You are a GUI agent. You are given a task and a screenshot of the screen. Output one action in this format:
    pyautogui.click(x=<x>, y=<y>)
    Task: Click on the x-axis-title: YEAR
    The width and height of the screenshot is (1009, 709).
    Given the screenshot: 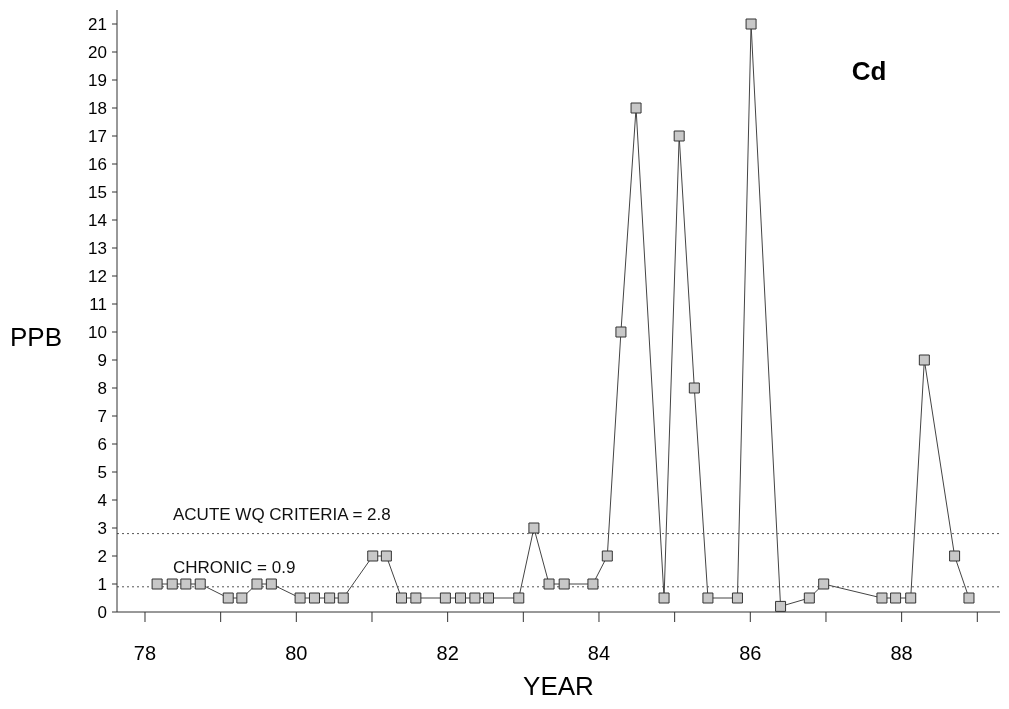 What is the action you would take?
    pyautogui.click(x=558, y=686)
    